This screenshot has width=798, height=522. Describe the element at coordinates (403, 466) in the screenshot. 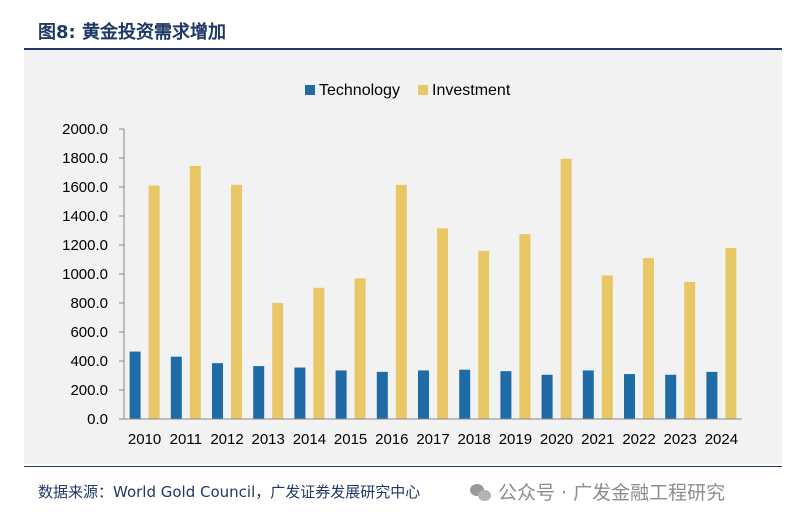

I see `footer-rule` at that location.